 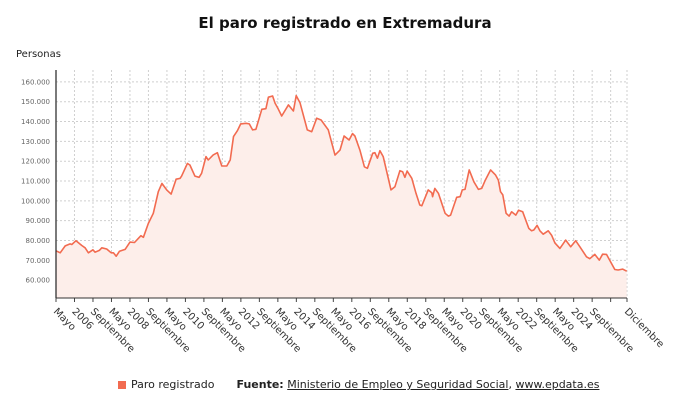 I want to click on y-tick-label: 150.000, so click(x=35, y=102).